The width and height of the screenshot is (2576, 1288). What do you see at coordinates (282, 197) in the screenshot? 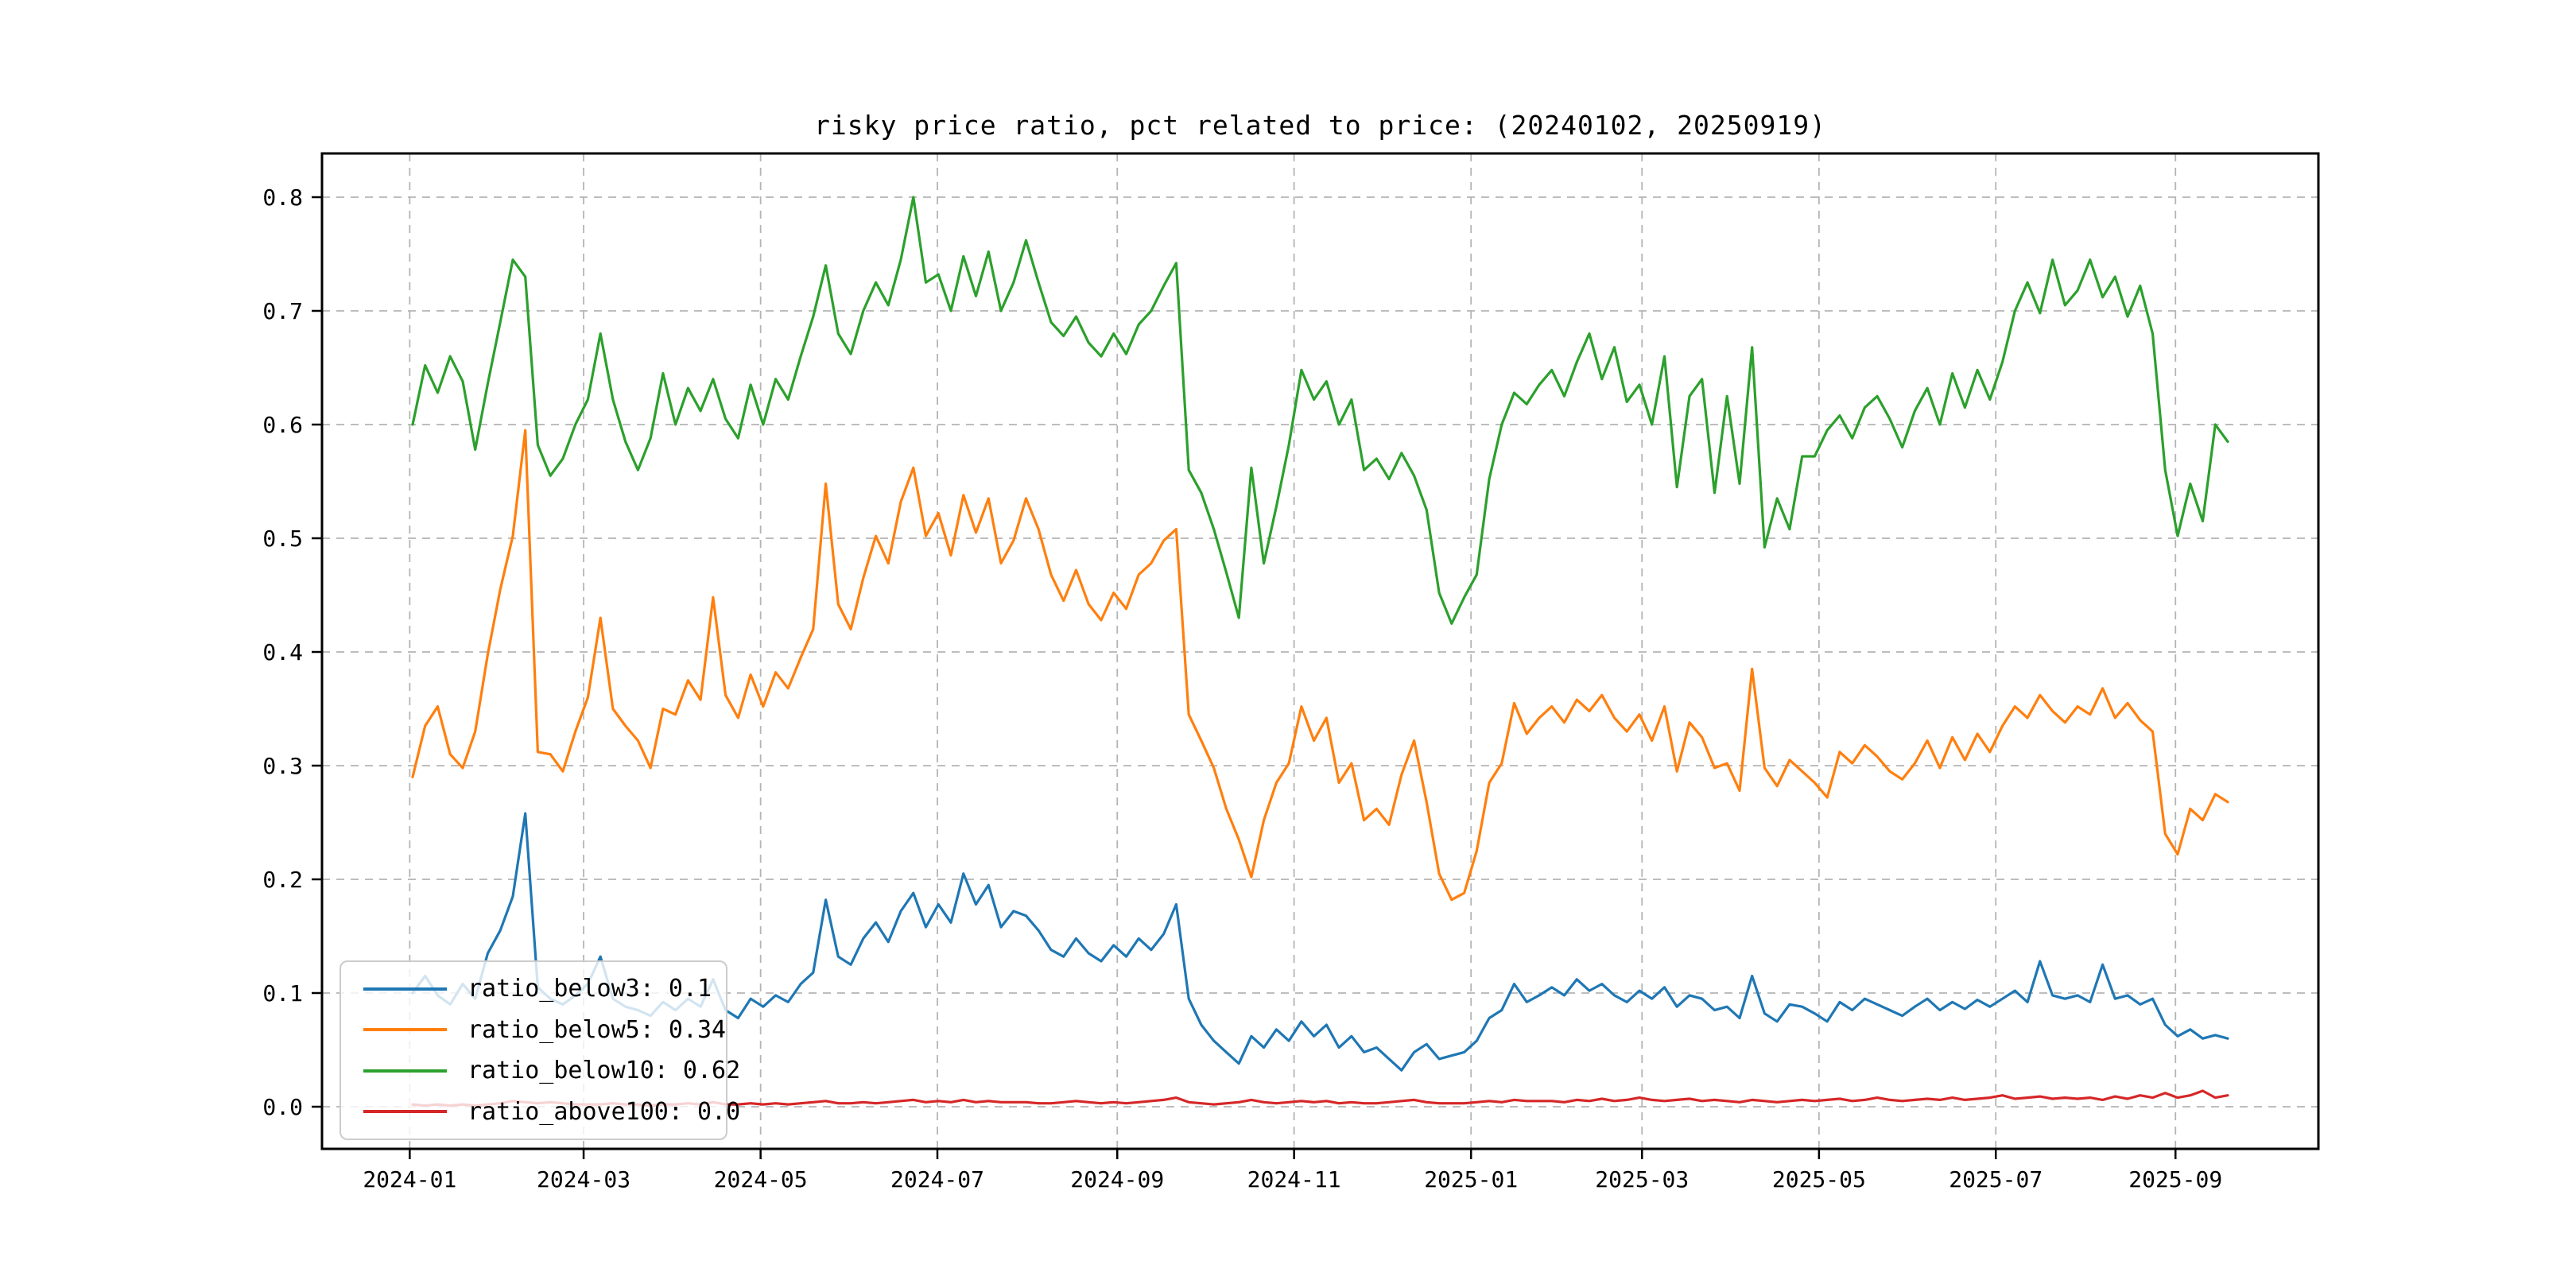
I see `y-tick-label: 0.8` at bounding box center [282, 197].